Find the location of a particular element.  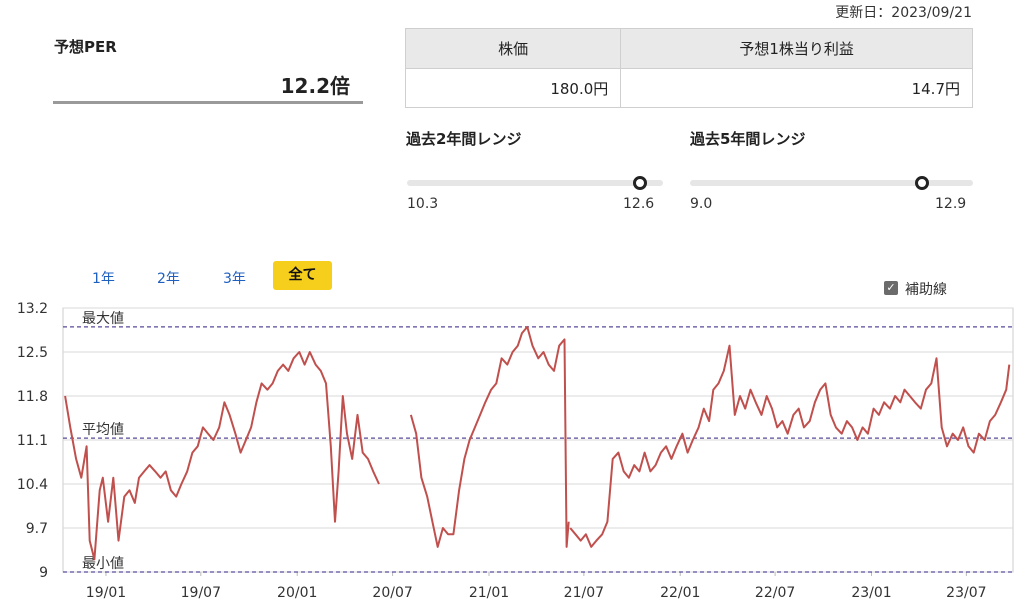

y-tick-label: 13.2 is located at coordinates (32, 309).